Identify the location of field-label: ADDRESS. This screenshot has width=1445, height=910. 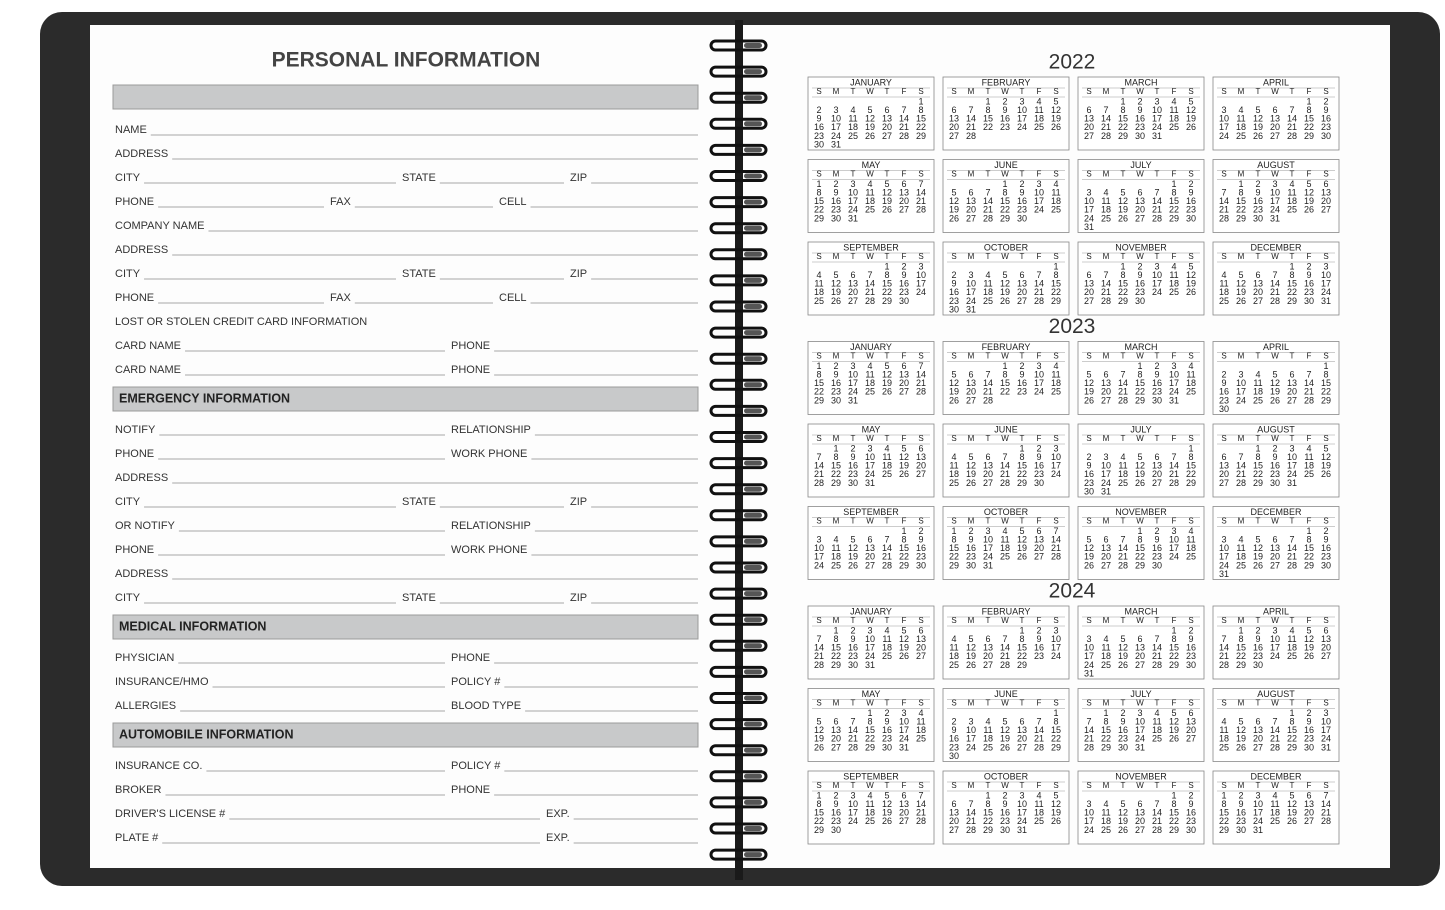
(141, 154).